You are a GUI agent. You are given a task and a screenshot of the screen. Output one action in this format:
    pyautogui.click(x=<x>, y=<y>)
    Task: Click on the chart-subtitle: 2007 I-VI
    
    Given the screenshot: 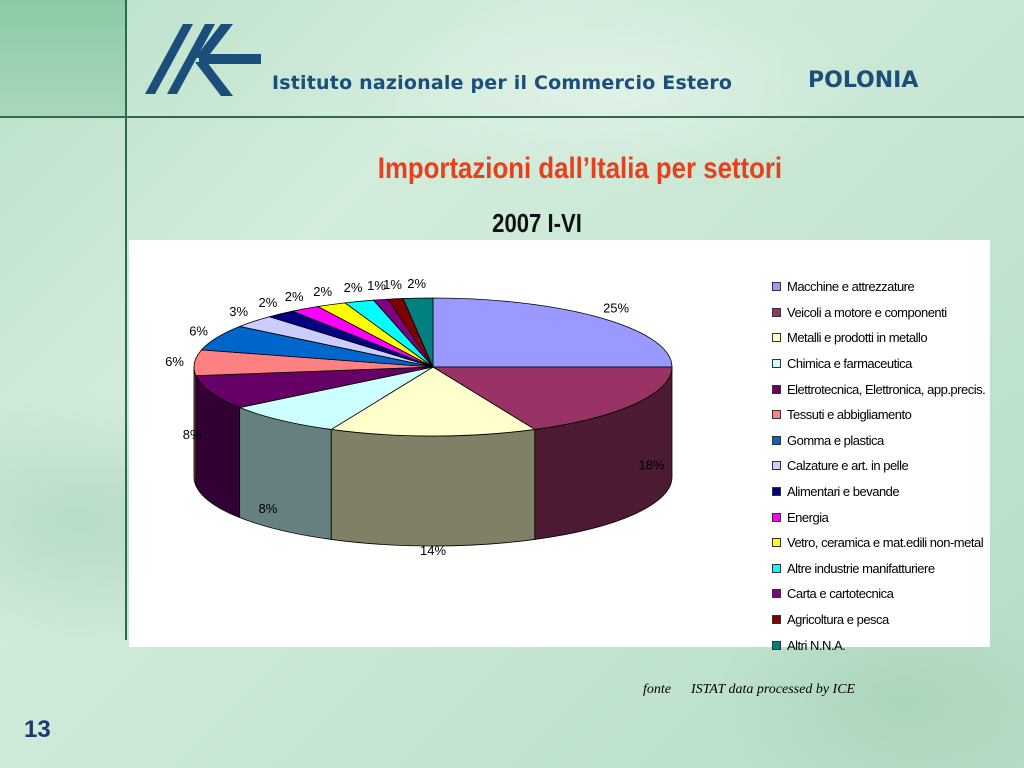 What is the action you would take?
    pyautogui.click(x=537, y=223)
    